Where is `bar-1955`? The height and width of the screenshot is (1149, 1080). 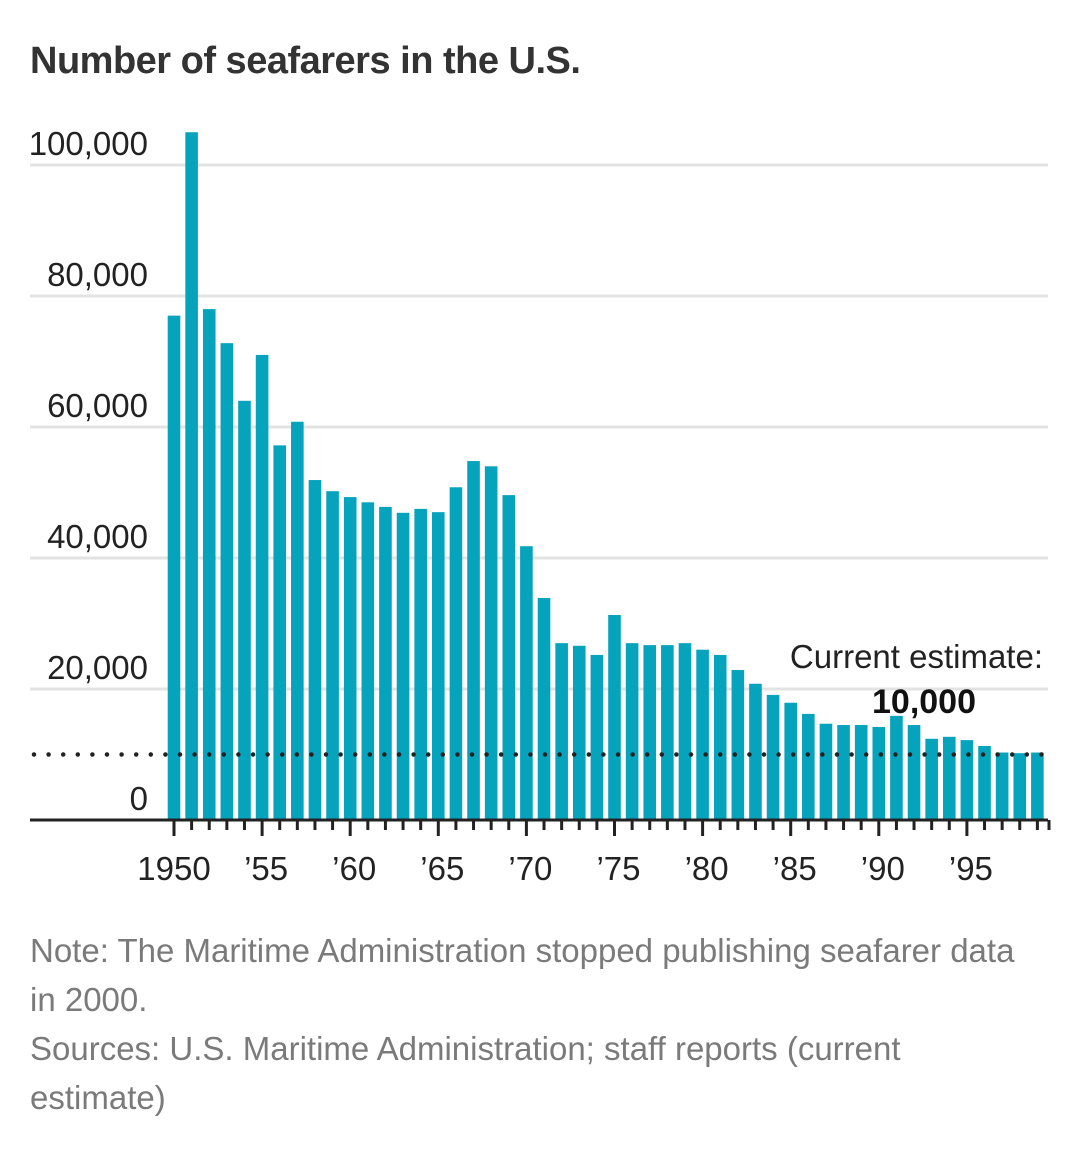
bar-1955 is located at coordinates (262, 587).